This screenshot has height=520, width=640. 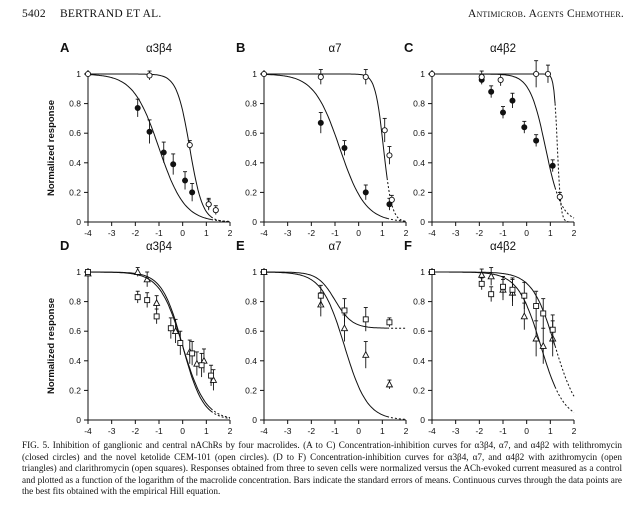 What do you see at coordinates (64, 245) in the screenshot?
I see `panel-letter: D` at bounding box center [64, 245].